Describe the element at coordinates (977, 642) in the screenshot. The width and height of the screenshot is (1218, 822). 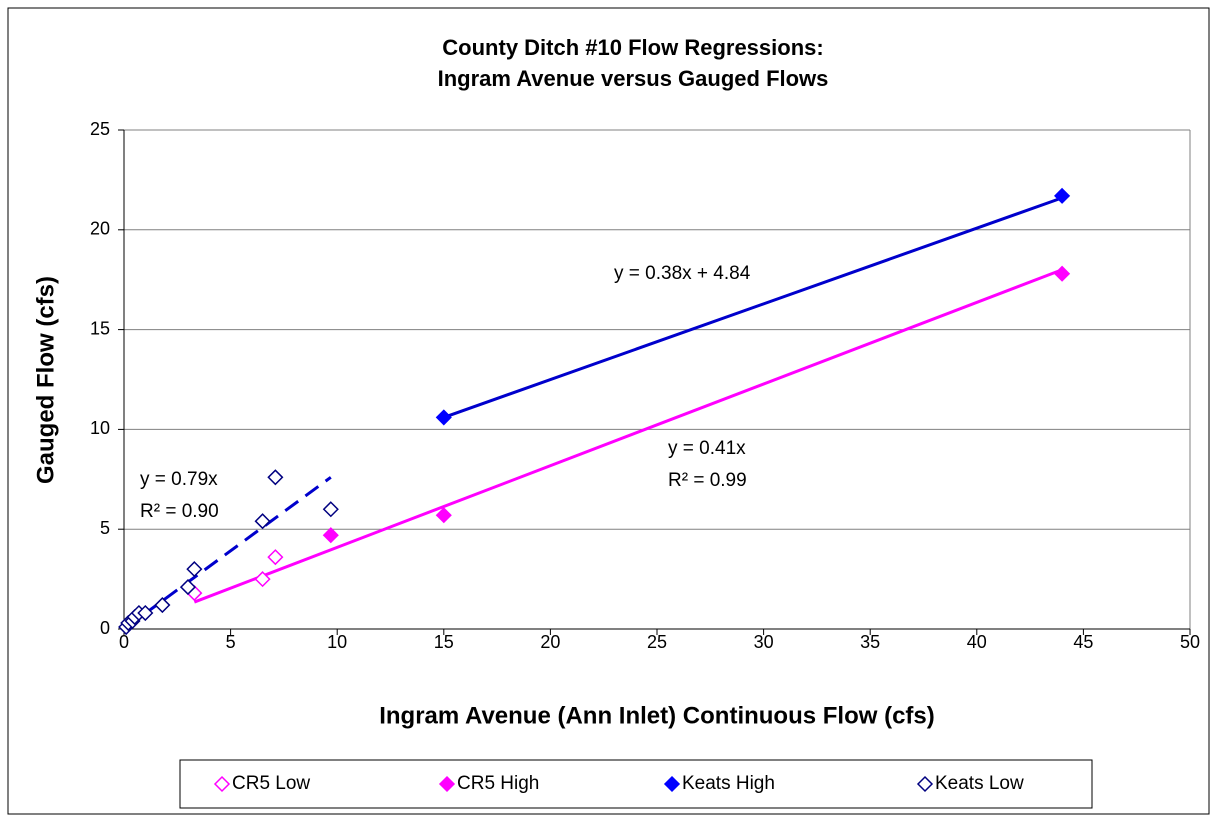
I see `x-tick-label: 40` at that location.